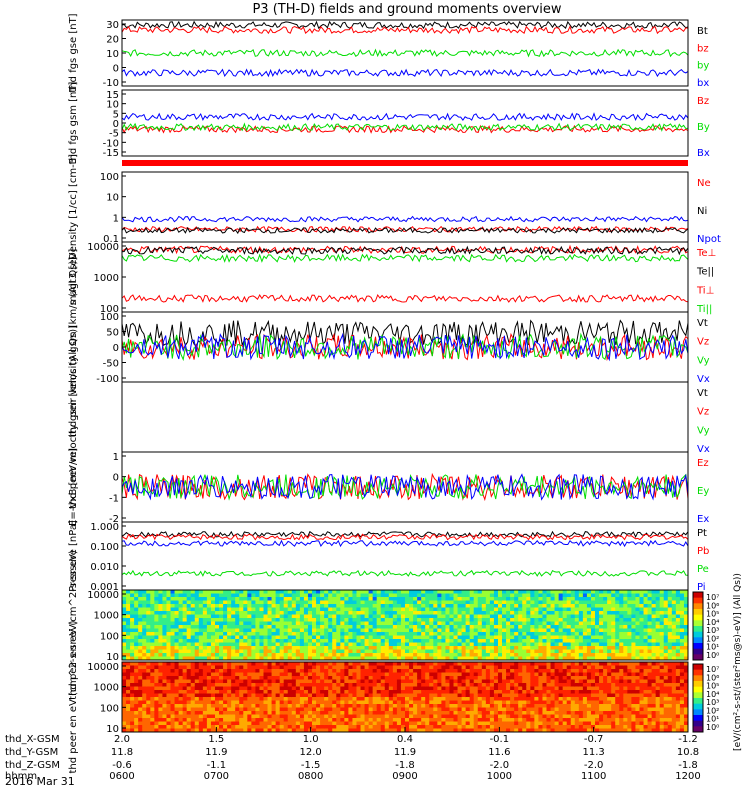  What do you see at coordinates (73, 52) in the screenshot?
I see `ylabel-fgs_gse: thd fgs gse [nT]` at bounding box center [73, 52].